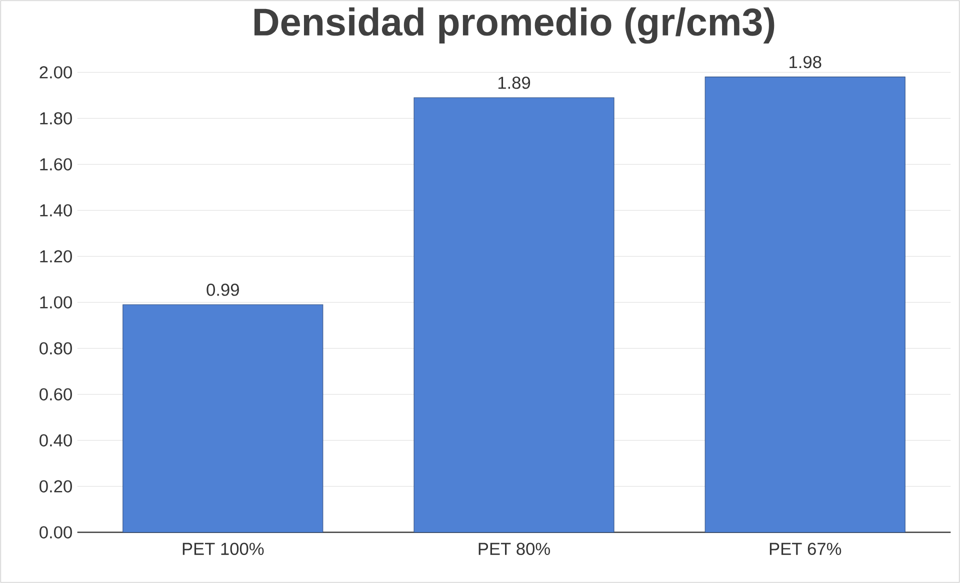 The image size is (960, 583). I want to click on data-label: 1.98, so click(806, 62).